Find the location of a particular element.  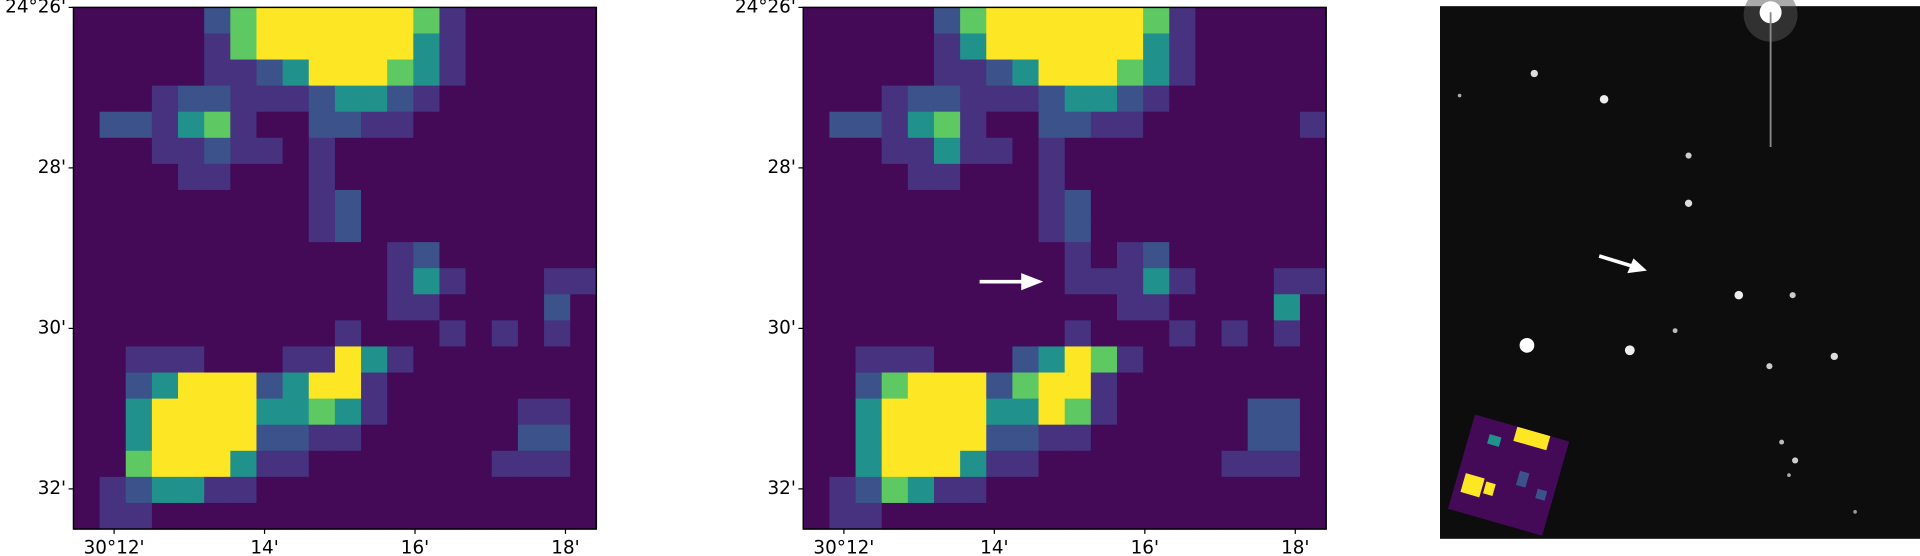

inset-blob is located at coordinates (1494, 440).